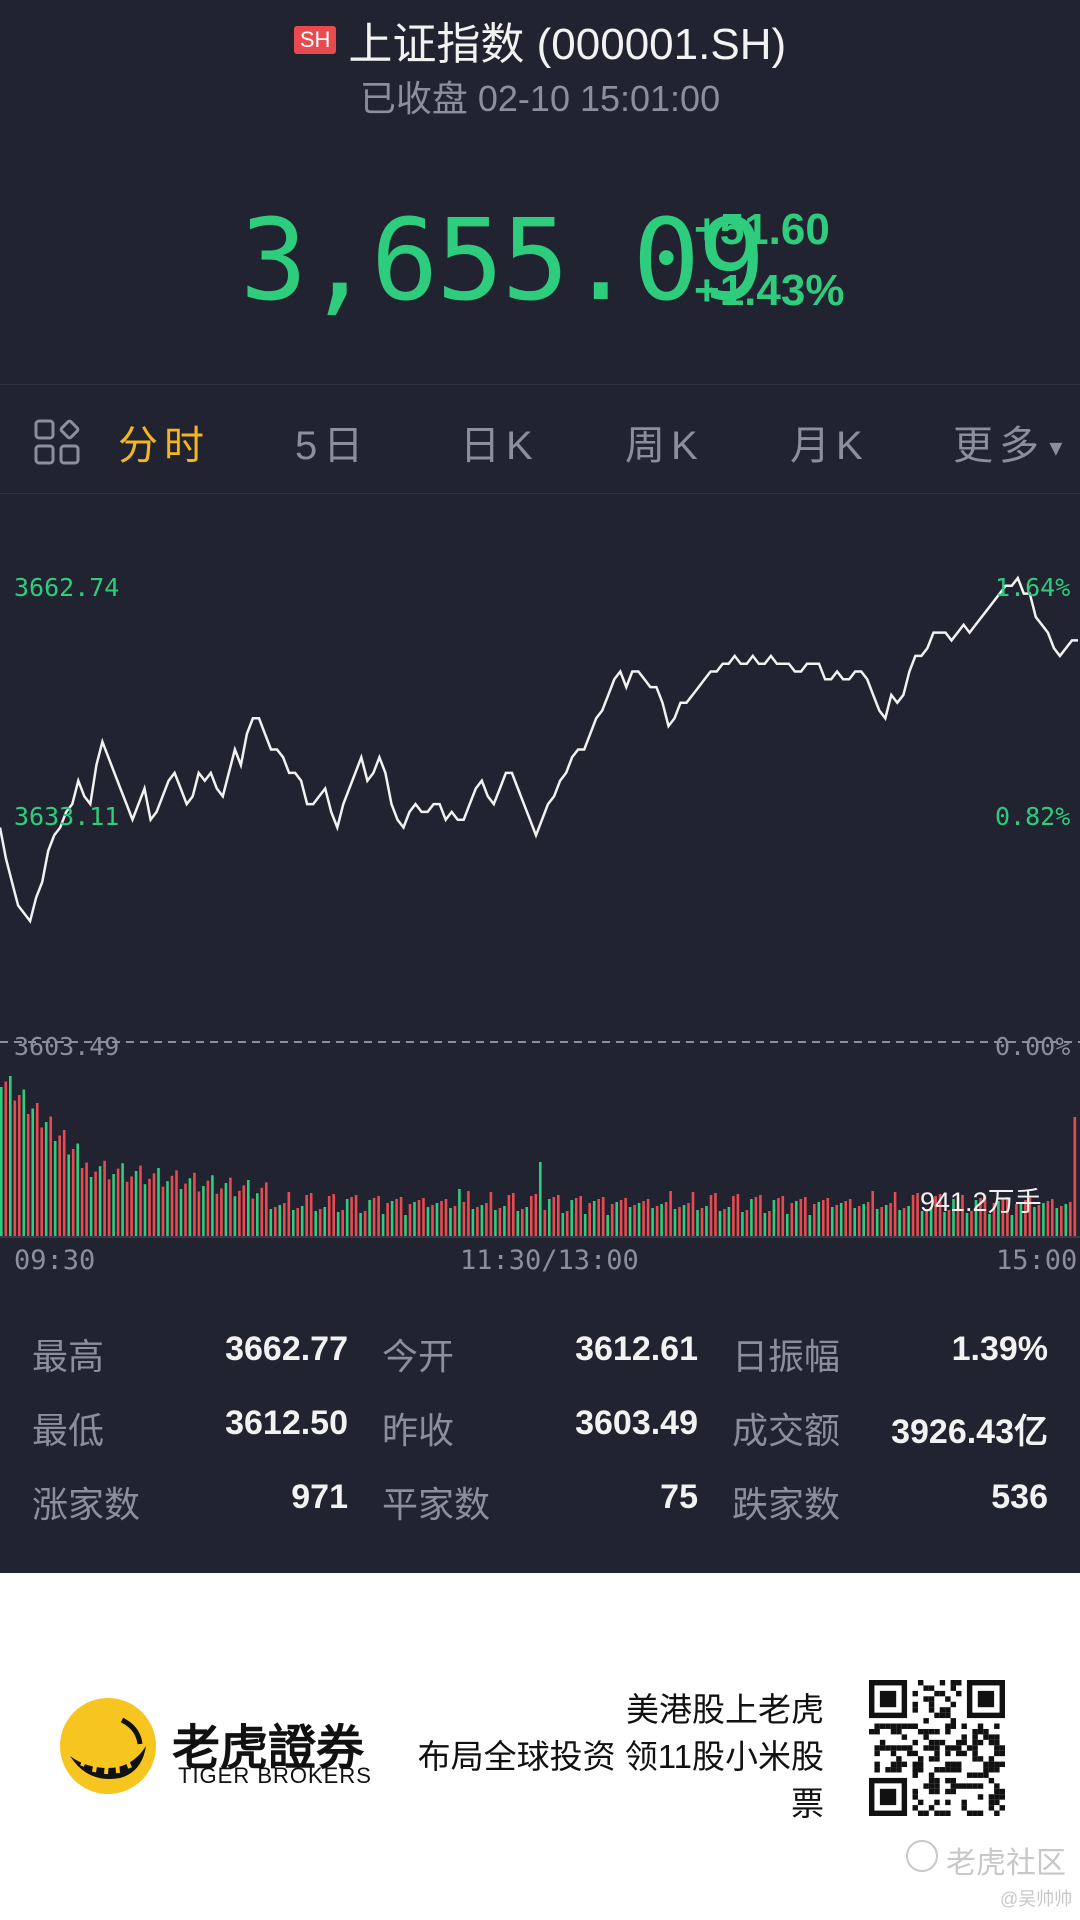  Describe the element at coordinates (1033, 816) in the screenshot. I see `pct-axis-mid: 0.82%` at that location.